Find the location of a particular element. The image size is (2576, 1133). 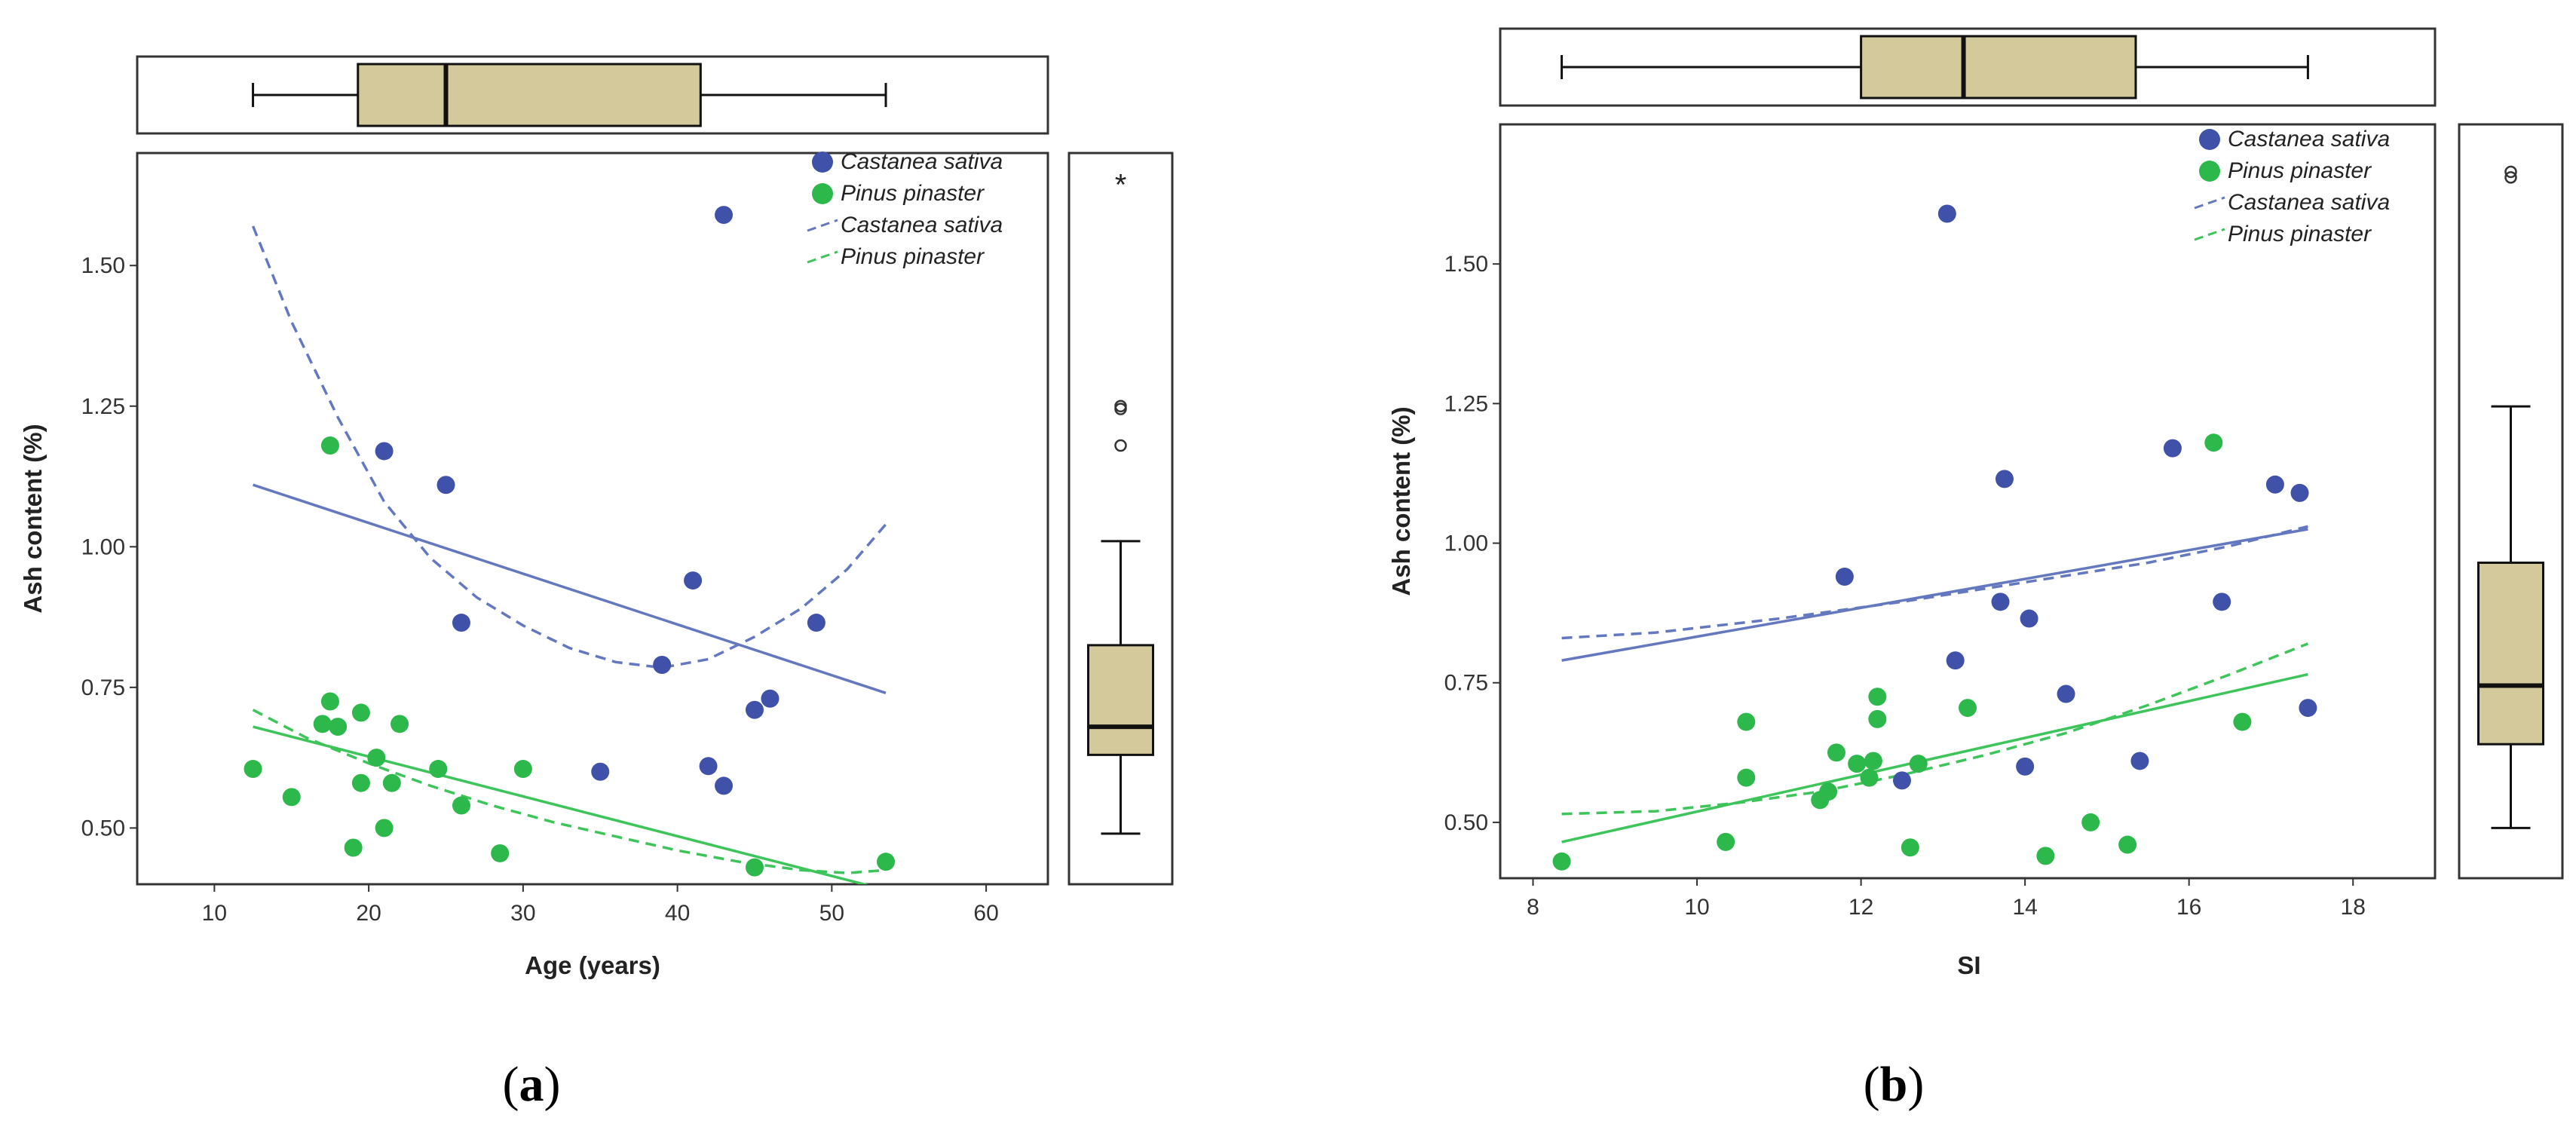

top-boxplot-si is located at coordinates (1935, 67).